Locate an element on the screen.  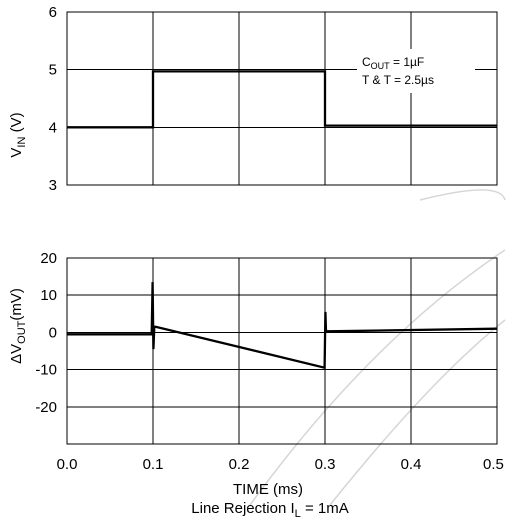
vin-tick-label: 6 is located at coordinates (53, 12).